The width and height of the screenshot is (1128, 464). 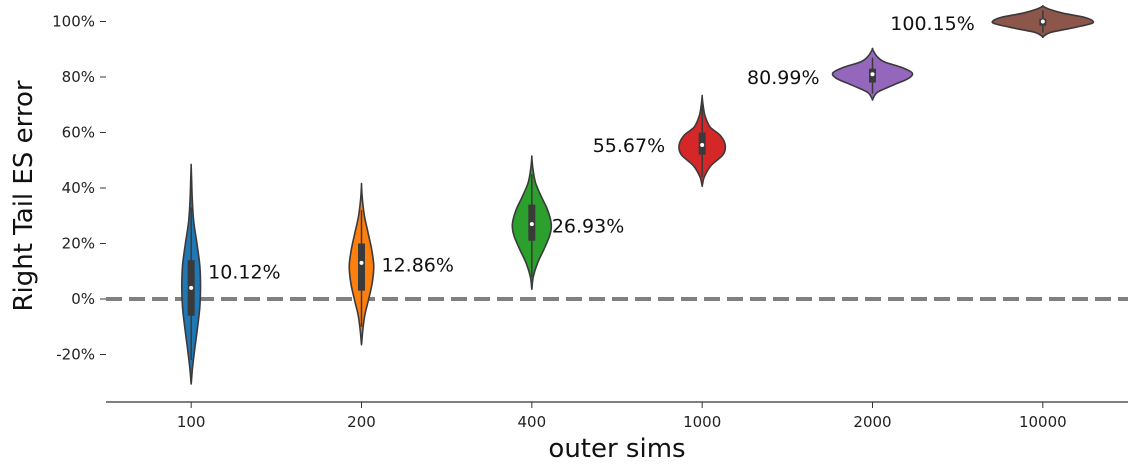 What do you see at coordinates (83, 299) in the screenshot?
I see `y-tick-label: 0%` at bounding box center [83, 299].